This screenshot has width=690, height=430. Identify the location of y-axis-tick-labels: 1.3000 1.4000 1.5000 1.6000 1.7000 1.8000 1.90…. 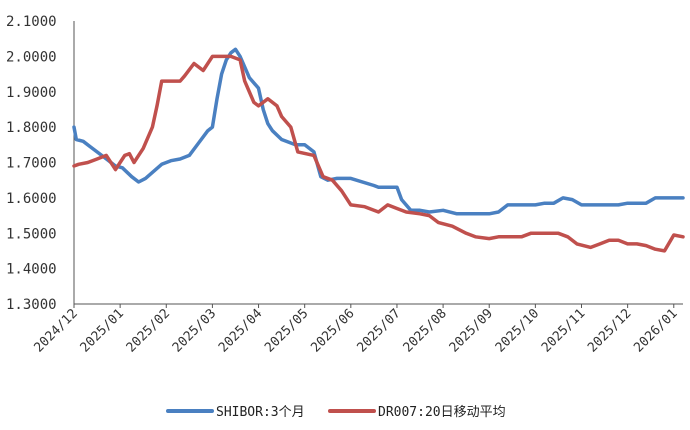
(31, 163).